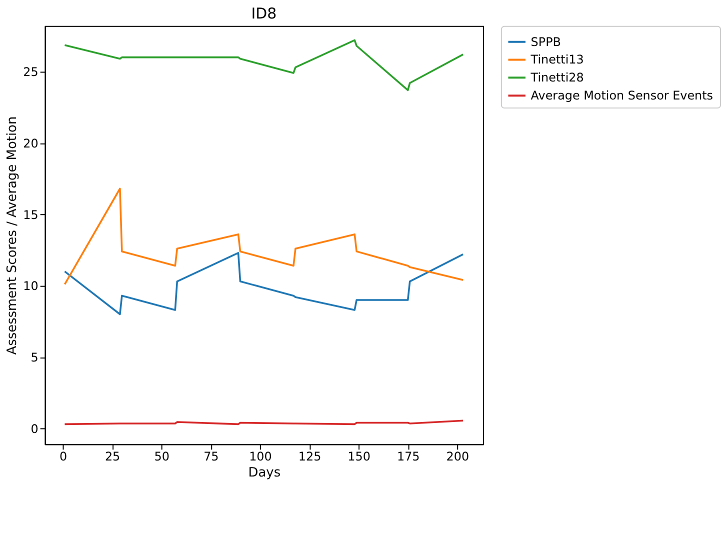 Image resolution: width=726 pixels, height=546 pixels. I want to click on x-tick-label: 125, so click(310, 457).